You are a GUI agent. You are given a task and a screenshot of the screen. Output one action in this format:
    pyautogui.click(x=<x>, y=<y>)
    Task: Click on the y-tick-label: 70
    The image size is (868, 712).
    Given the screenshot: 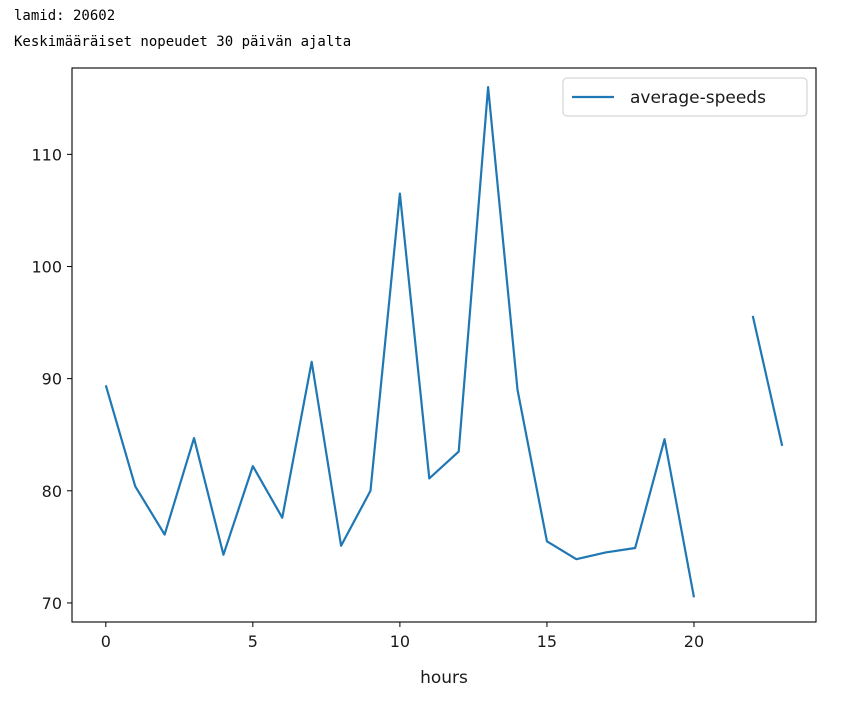 What is the action you would take?
    pyautogui.click(x=52, y=603)
    